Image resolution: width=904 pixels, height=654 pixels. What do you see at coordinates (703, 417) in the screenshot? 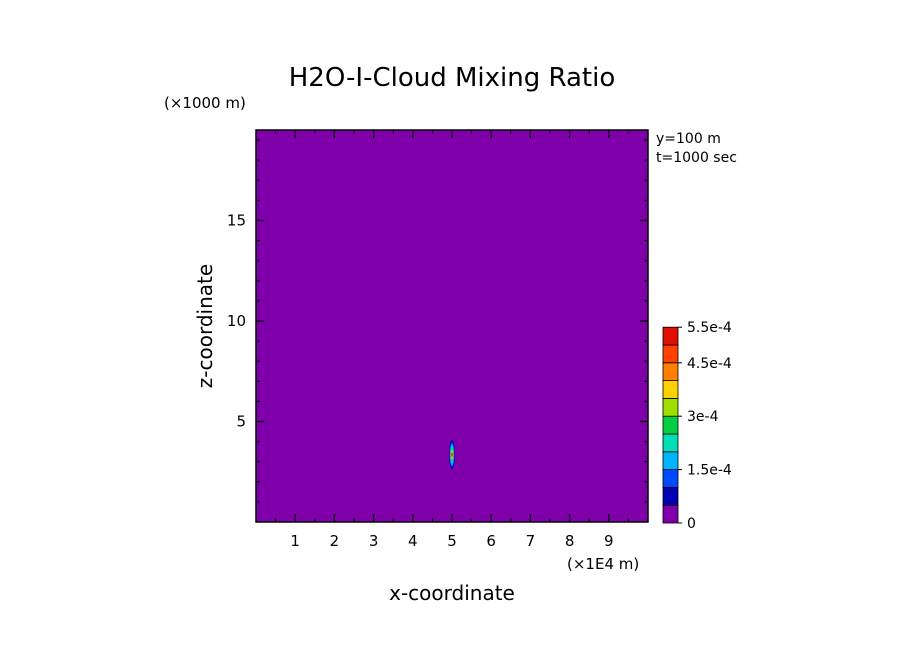
I see `colorbar-label: 3e-4` at bounding box center [703, 417].